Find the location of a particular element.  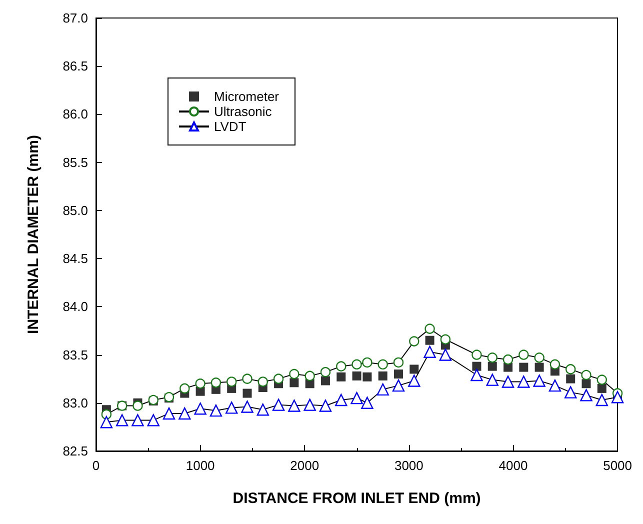

legend-label: Micrometer is located at coordinates (247, 96).